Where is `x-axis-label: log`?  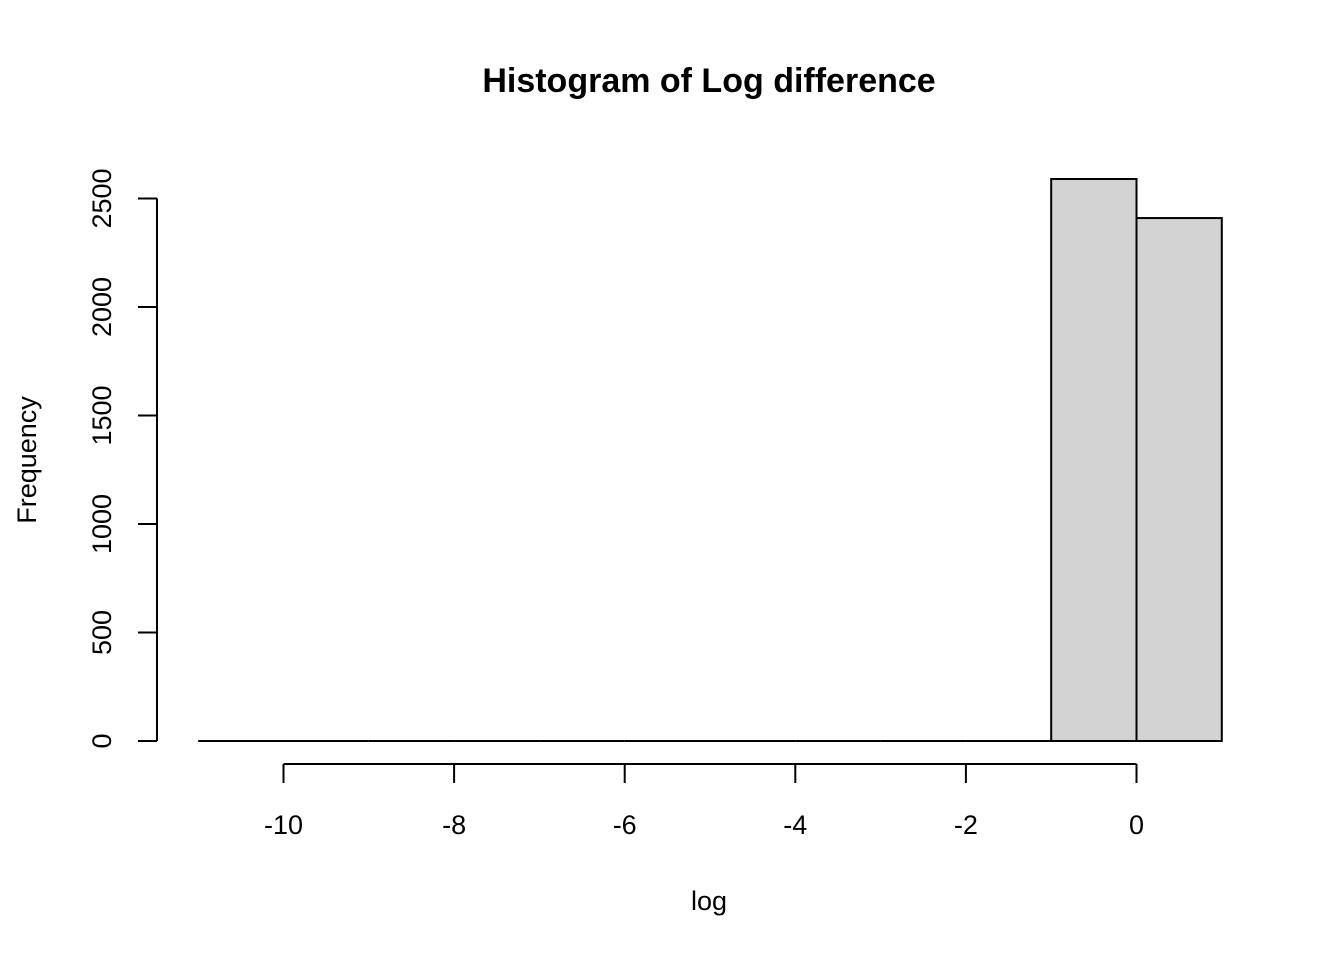
x-axis-label: log is located at coordinates (709, 901).